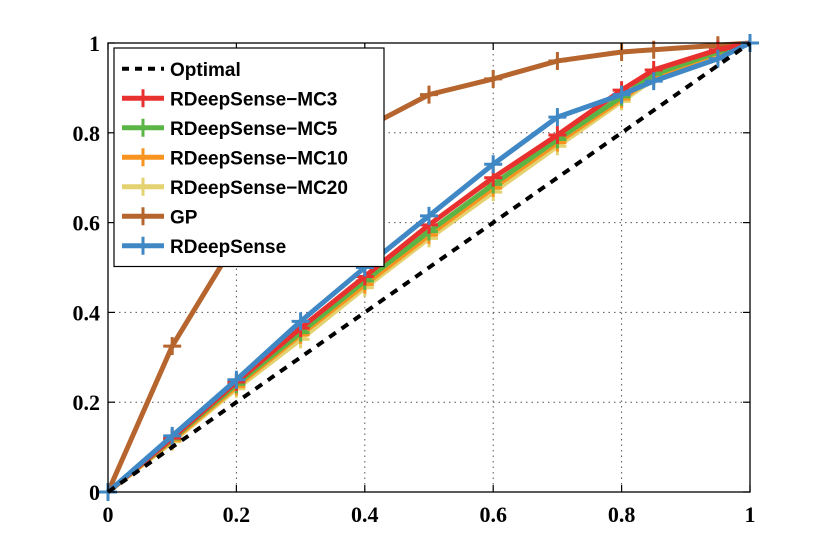 The height and width of the screenshot is (554, 830). Describe the element at coordinates (237, 514) in the screenshot. I see `x-tick-label: 0.2` at that location.